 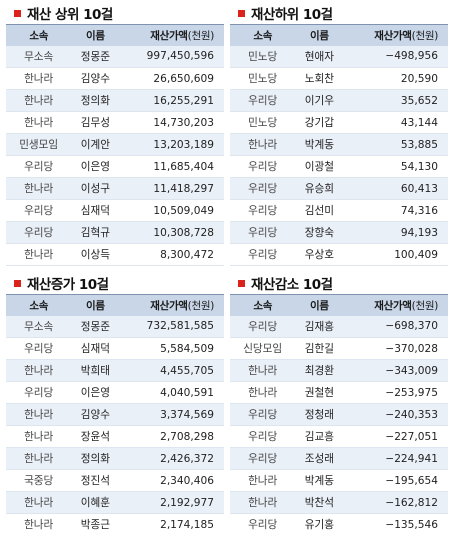 What do you see at coordinates (39, 145) in the screenshot?
I see `party-cell: 민생모임` at bounding box center [39, 145].